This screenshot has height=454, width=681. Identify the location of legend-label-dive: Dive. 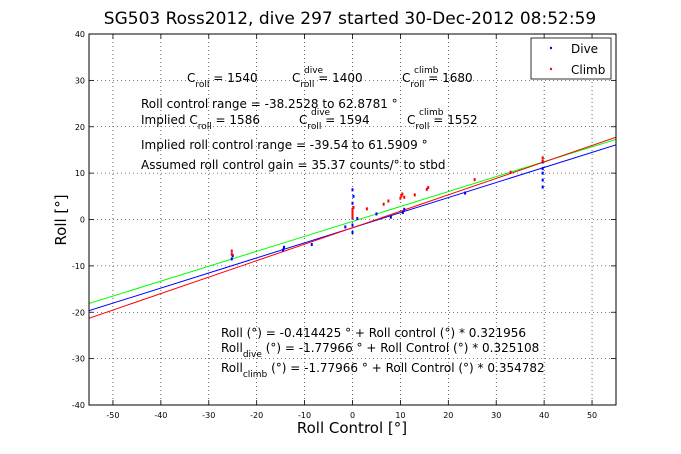
(584, 49).